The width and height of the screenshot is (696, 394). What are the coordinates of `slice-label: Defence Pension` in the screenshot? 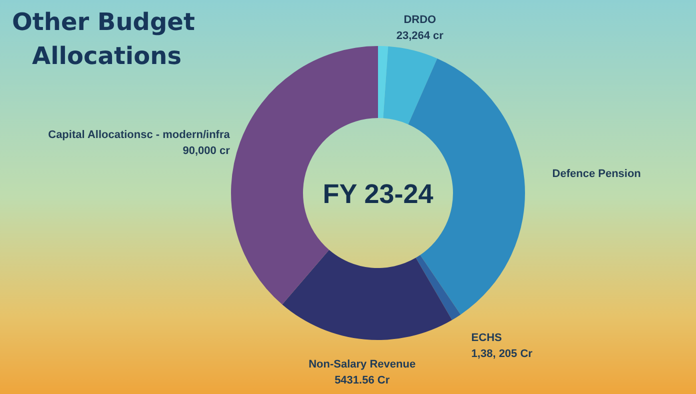 It's located at (597, 174).